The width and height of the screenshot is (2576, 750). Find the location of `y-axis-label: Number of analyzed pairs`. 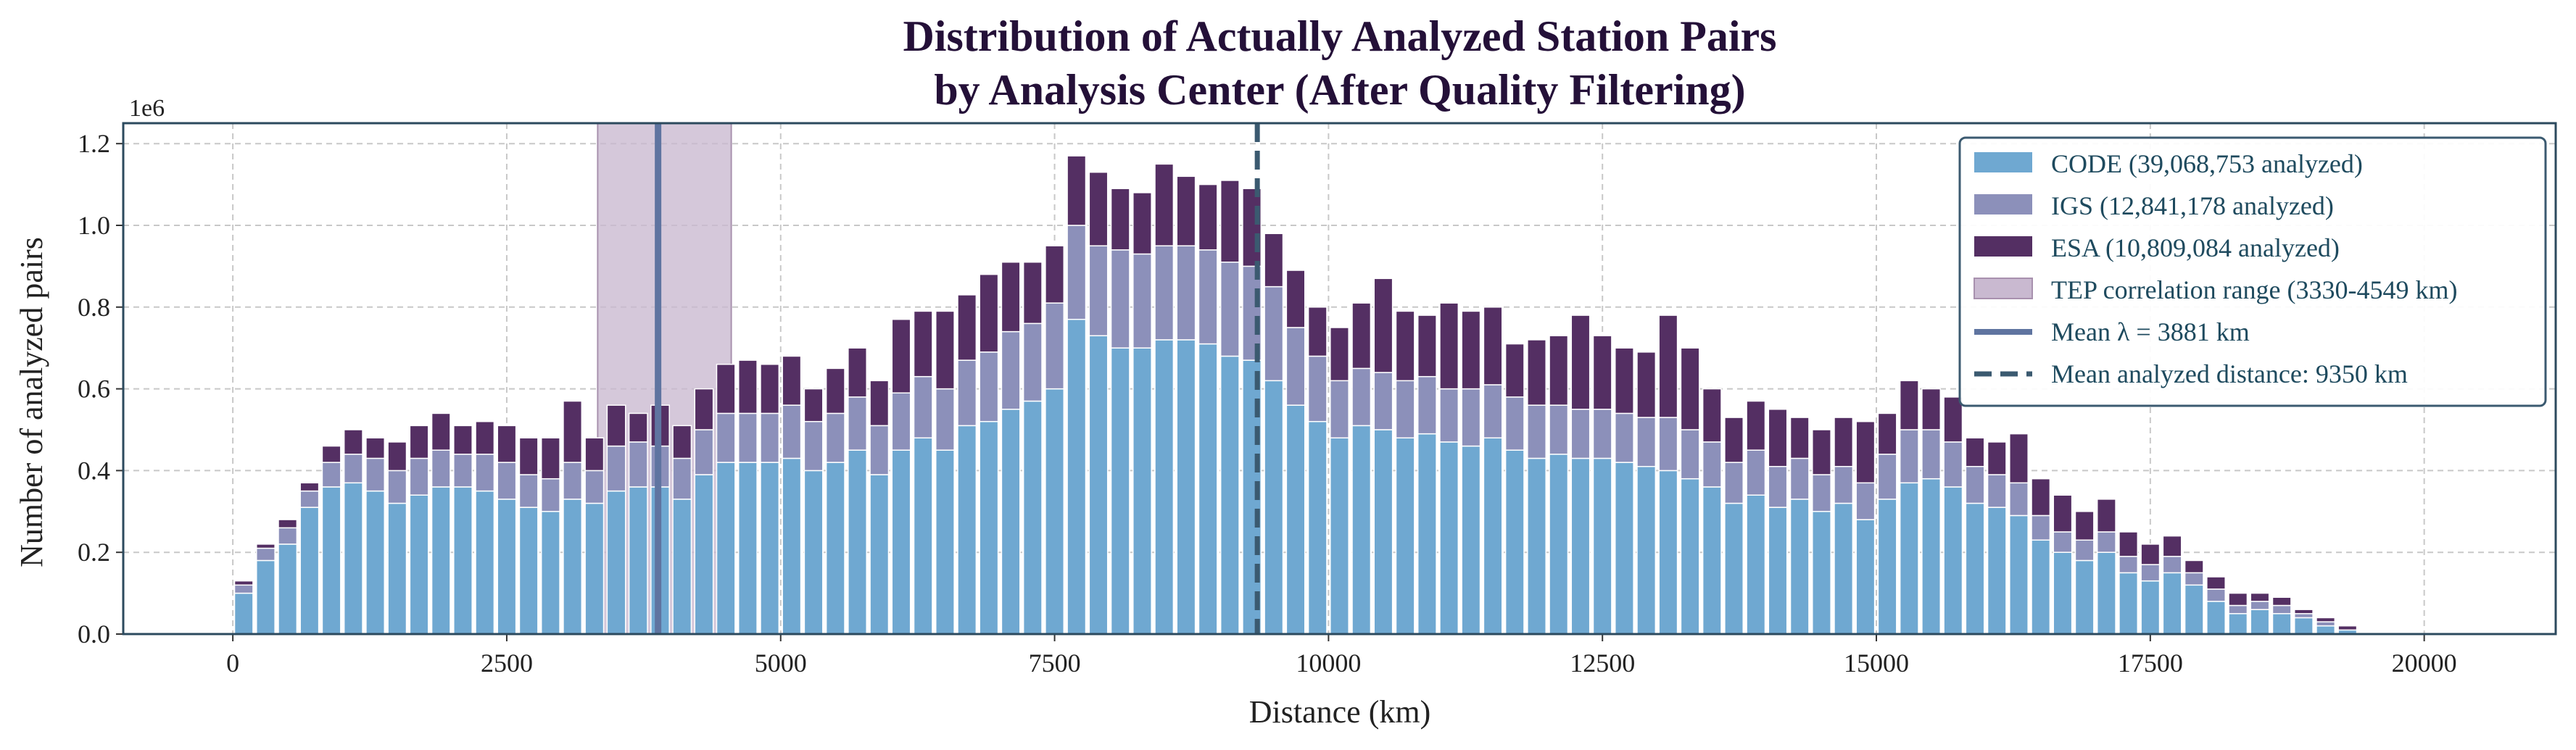

y-axis-label: Number of analyzed pairs is located at coordinates (32, 402).